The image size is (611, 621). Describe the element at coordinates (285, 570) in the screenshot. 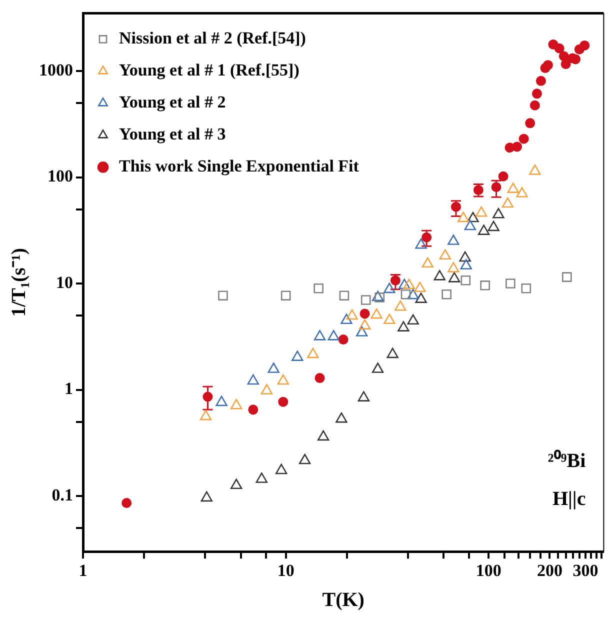

I see `x-tick-label: 10` at that location.